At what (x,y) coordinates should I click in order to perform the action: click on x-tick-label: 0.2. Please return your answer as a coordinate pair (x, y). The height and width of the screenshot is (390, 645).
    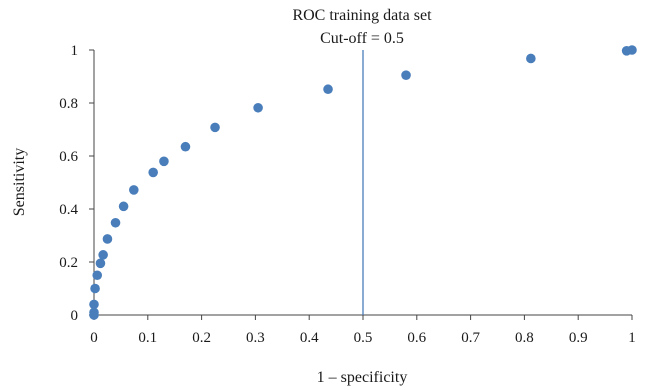
    Looking at the image, I should click on (201, 338).